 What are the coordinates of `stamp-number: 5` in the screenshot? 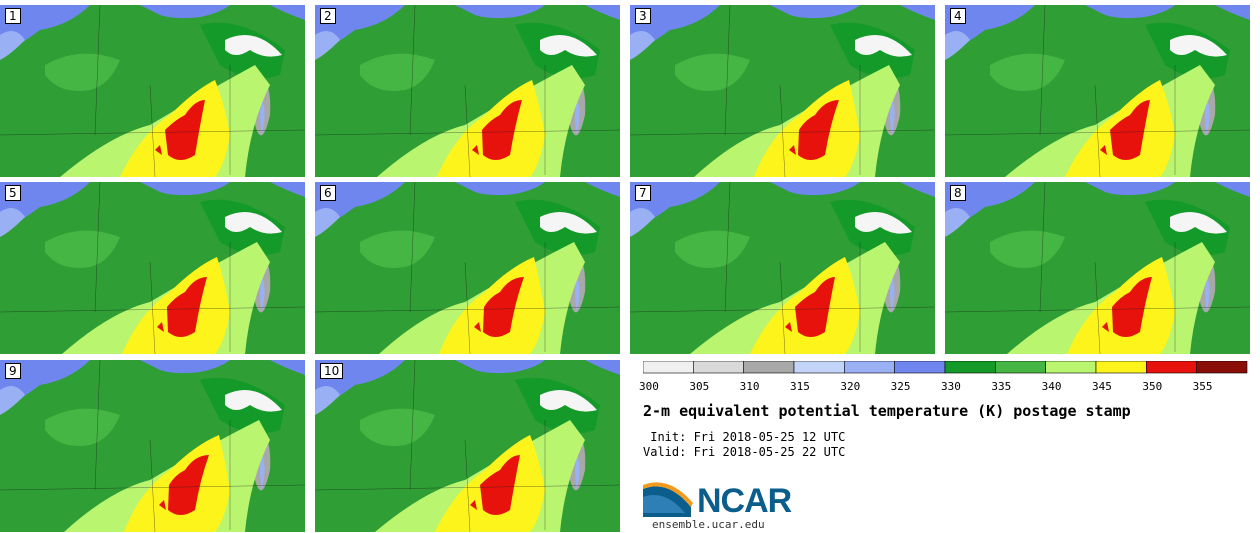 It's located at (13, 193).